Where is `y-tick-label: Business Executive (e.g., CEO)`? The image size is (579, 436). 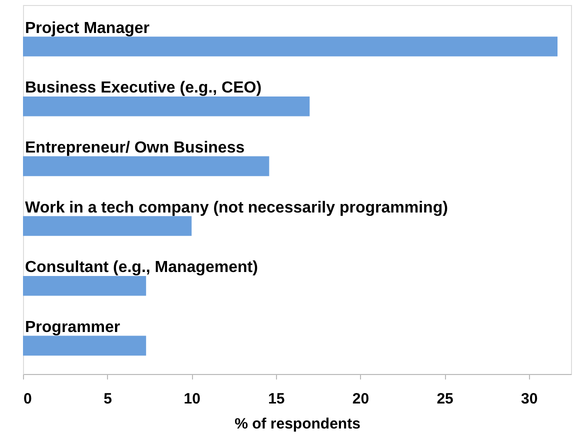 y-tick-label: Business Executive (e.g., CEO) is located at coordinates (143, 88).